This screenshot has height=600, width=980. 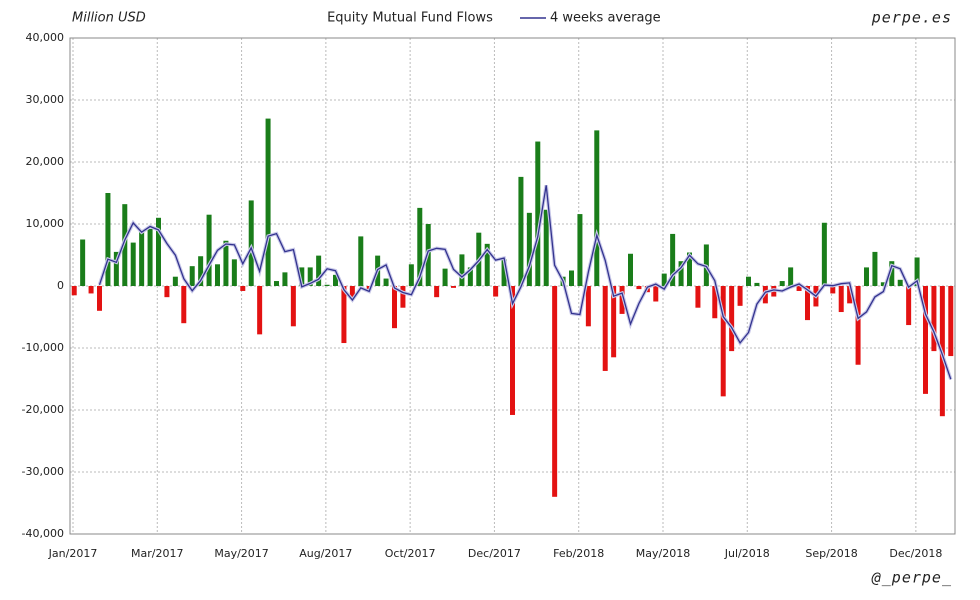 I want to click on x-tick-label: Dec/2018, so click(x=915, y=553).